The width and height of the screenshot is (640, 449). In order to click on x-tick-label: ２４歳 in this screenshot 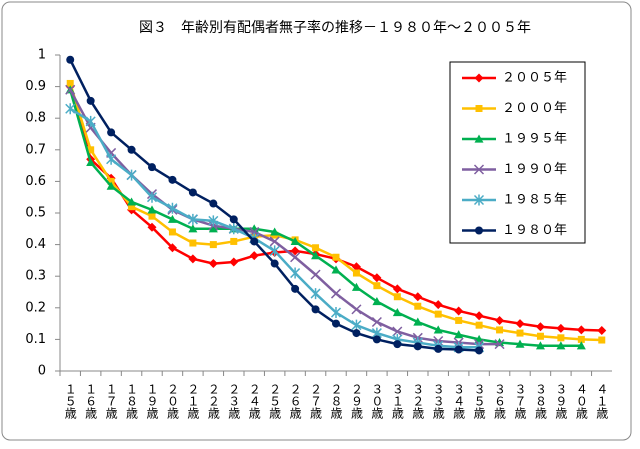, I will do `click(254, 401)`.